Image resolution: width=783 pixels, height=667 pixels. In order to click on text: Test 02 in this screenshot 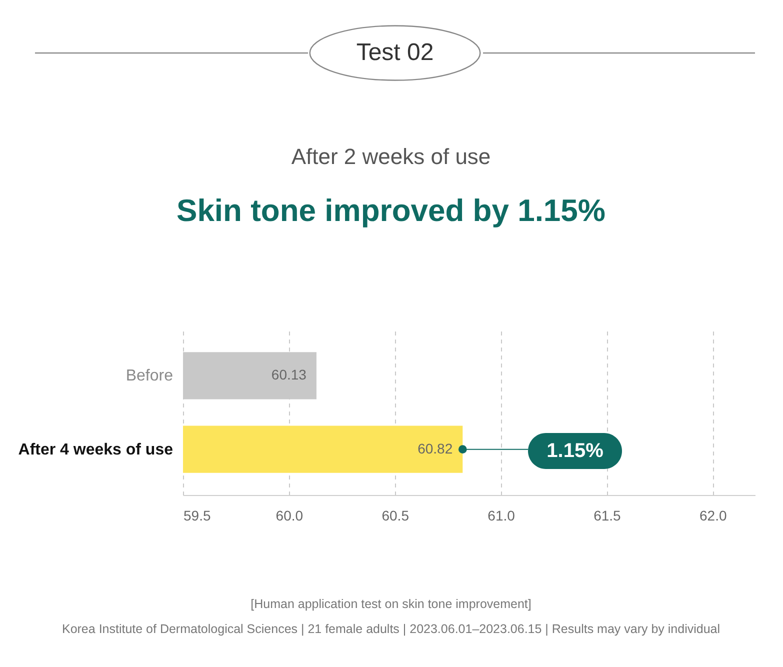, I will do `click(395, 52)`.